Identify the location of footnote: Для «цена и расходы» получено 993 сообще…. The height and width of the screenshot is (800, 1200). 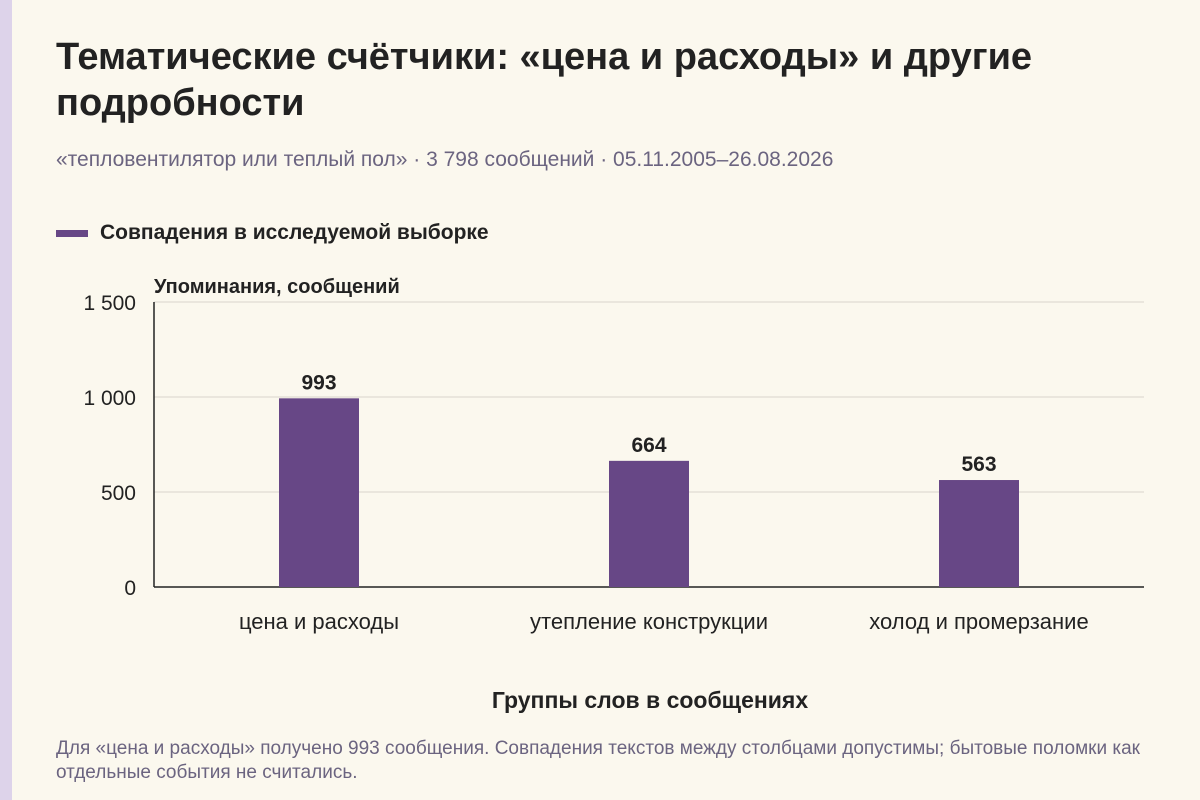
(598, 760).